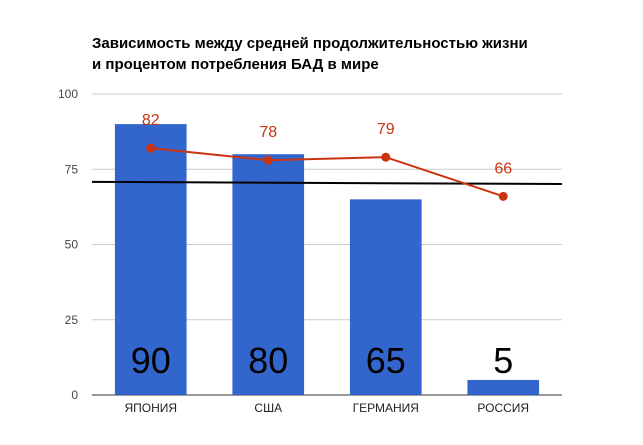 The width and height of the screenshot is (643, 445). What do you see at coordinates (235, 64) in the screenshot?
I see `chart-title-line-2: и процентом потребления БАД в мире` at bounding box center [235, 64].